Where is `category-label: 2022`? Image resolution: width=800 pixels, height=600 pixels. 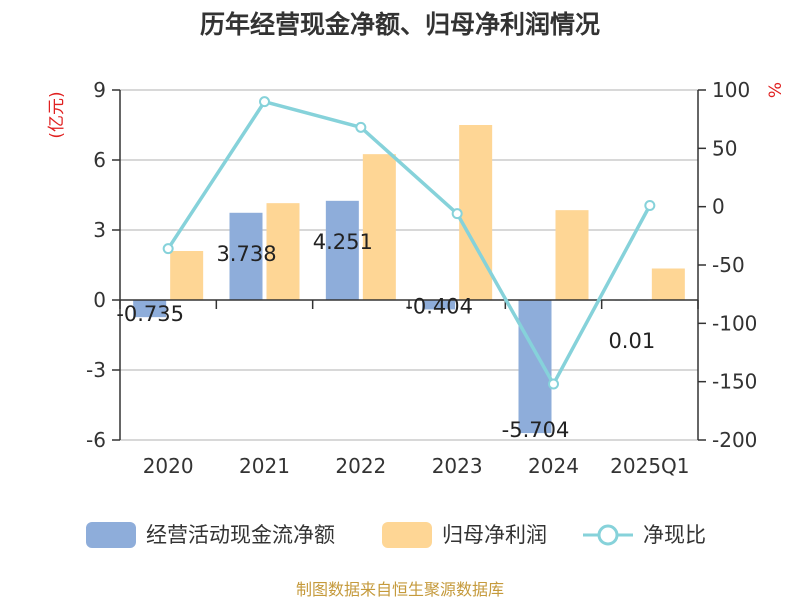 category-label: 2022 is located at coordinates (360, 466).